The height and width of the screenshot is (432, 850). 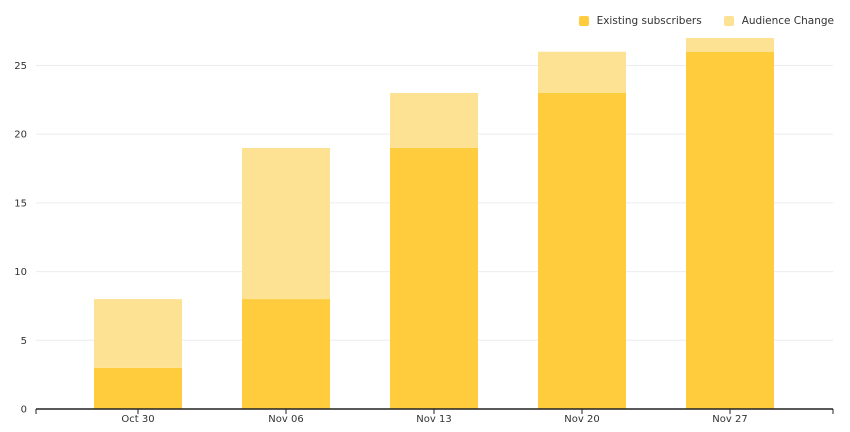 What do you see at coordinates (20, 272) in the screenshot?
I see `y-tick-label: 10` at bounding box center [20, 272].